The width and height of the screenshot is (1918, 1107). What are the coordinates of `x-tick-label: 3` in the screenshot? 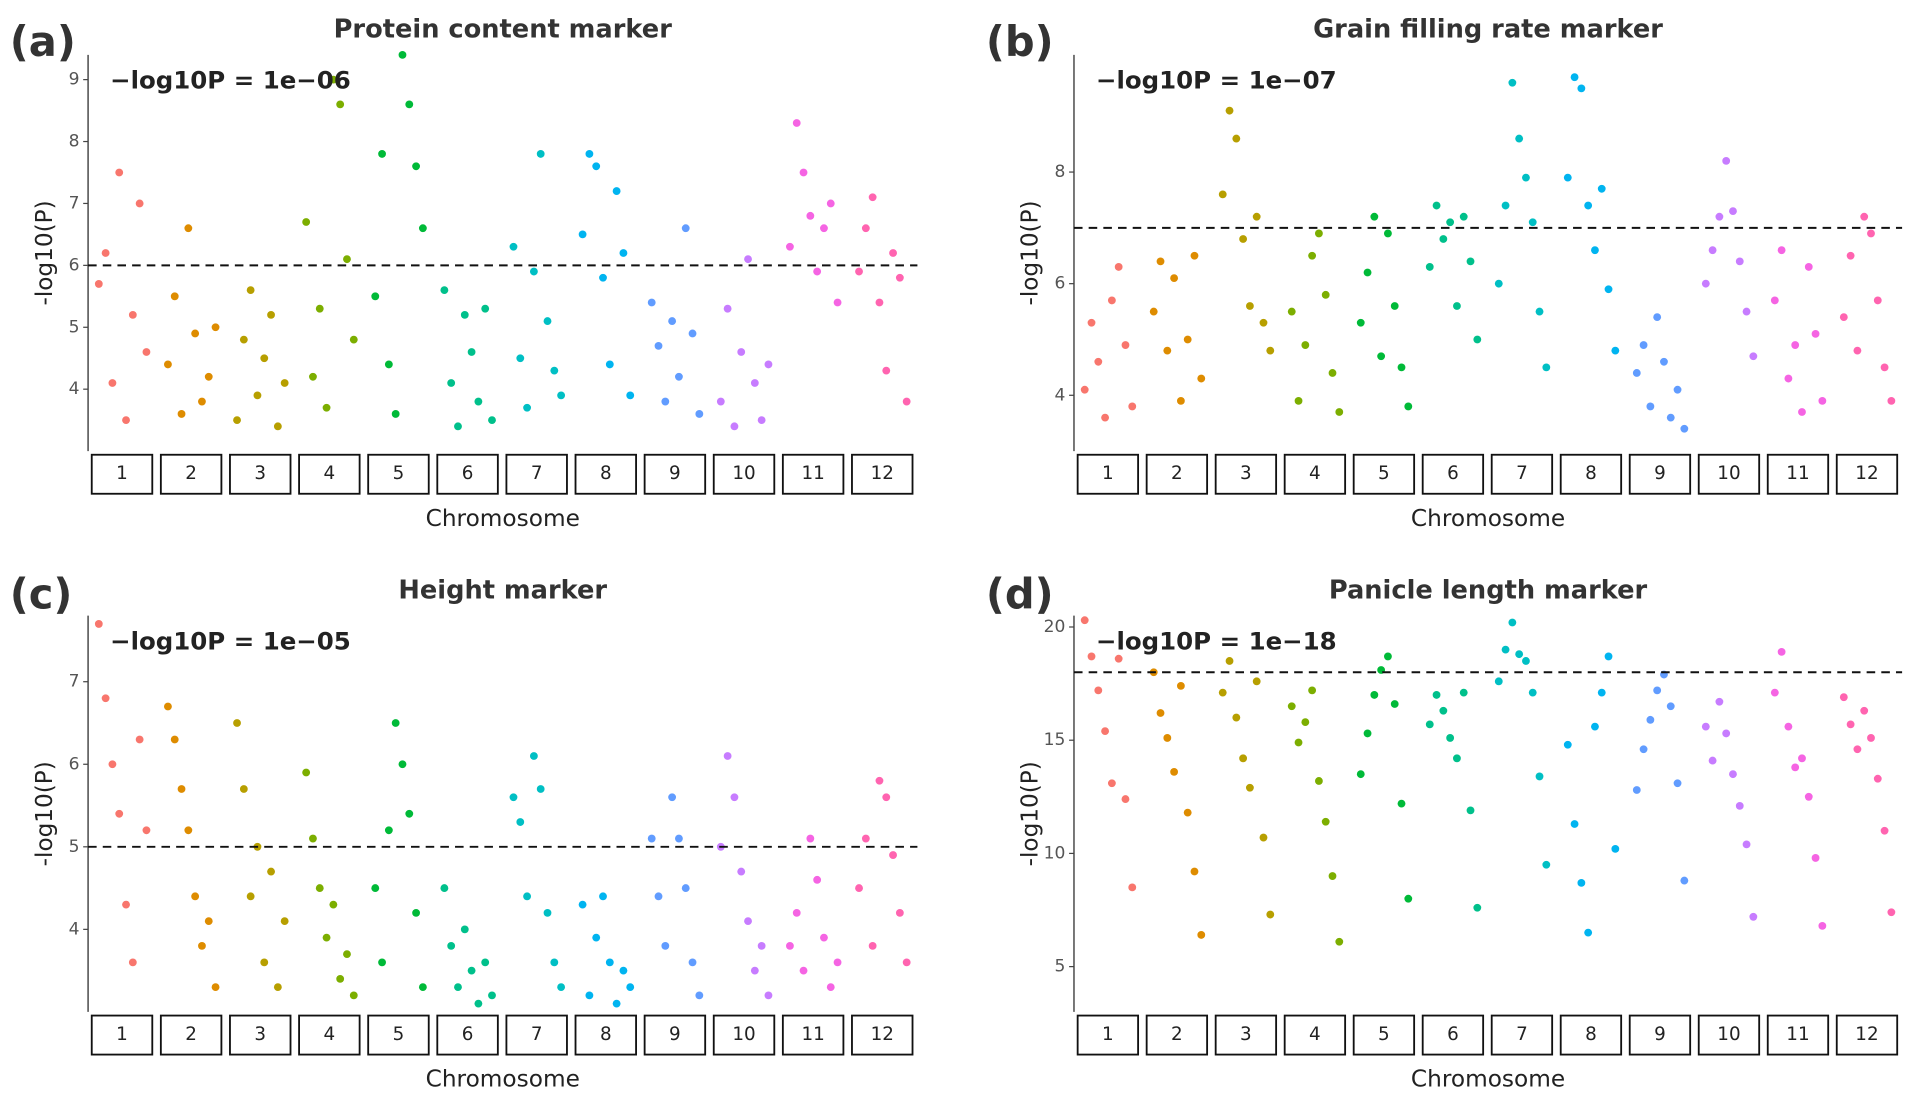 It's located at (1246, 473).